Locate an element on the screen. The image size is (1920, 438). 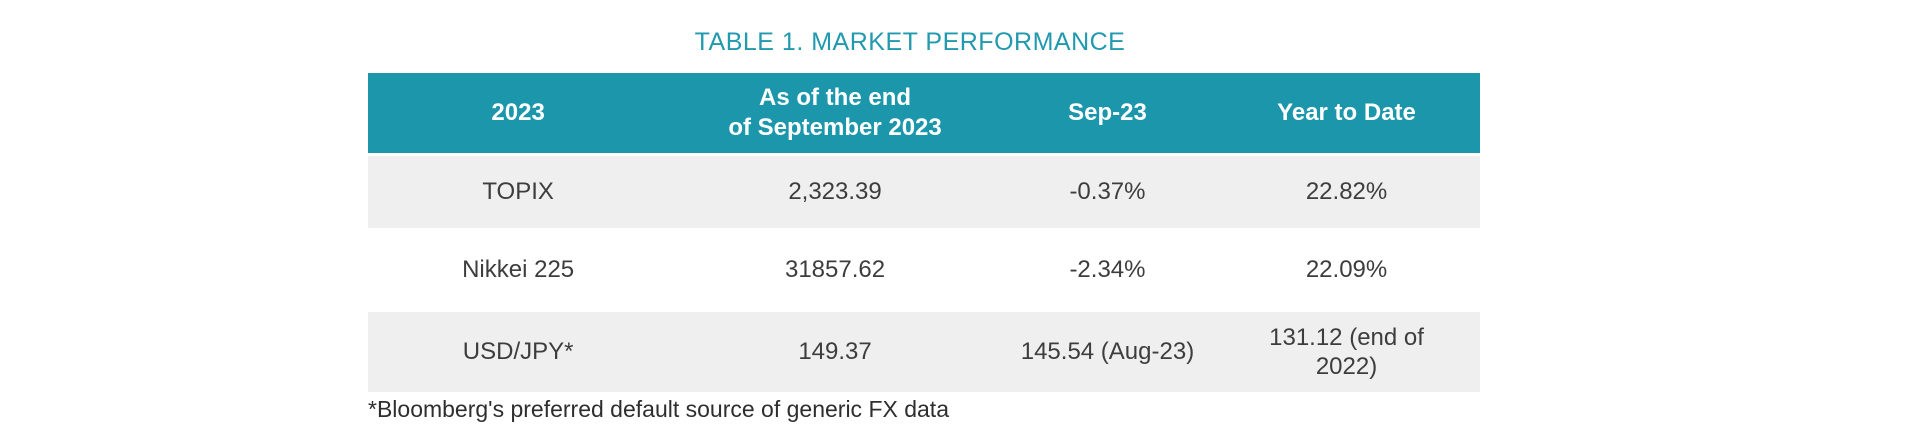
topix-ytd-change: 22.82% is located at coordinates (1346, 191).